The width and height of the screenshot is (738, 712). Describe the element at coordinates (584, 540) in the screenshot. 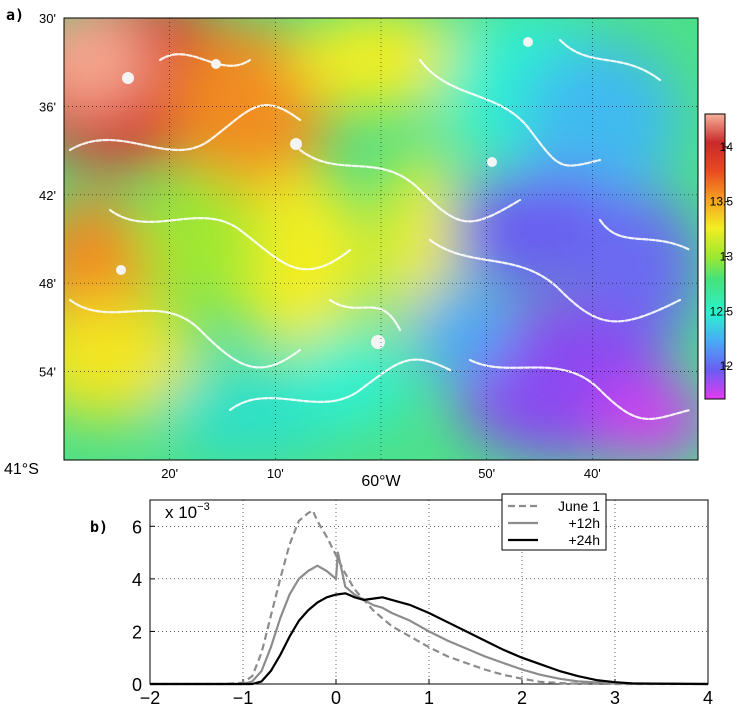

I see `legend-entry-label: +24h` at that location.